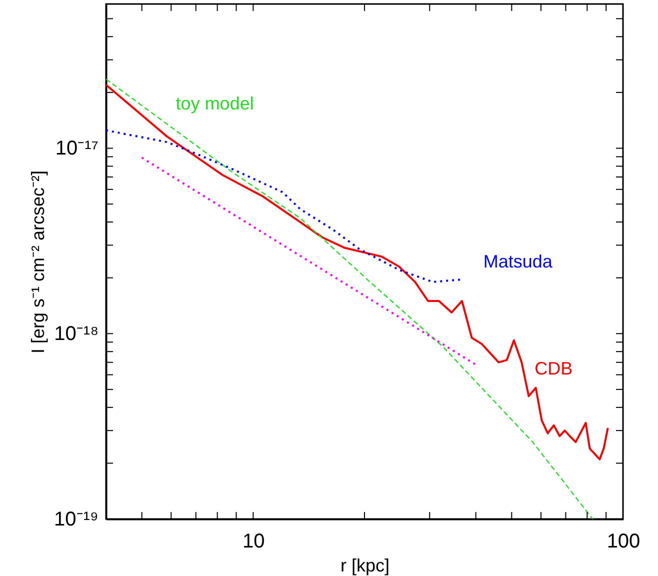 This screenshot has height=576, width=658. What do you see at coordinates (76, 149) in the screenshot?
I see `y-tick-label: 10⁻¹⁷` at bounding box center [76, 149].